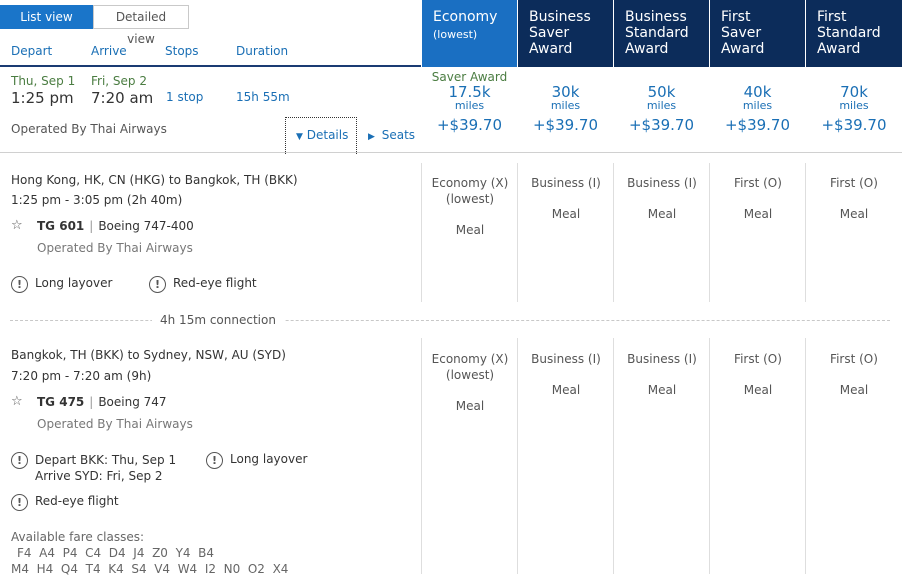  Describe the element at coordinates (299, 137) in the screenshot. I see `caret-down-icon: ▼` at that location.